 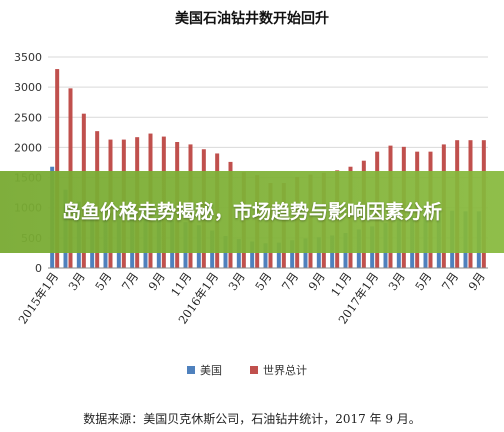 I want to click on legend-label-us: 美国, so click(x=211, y=370).